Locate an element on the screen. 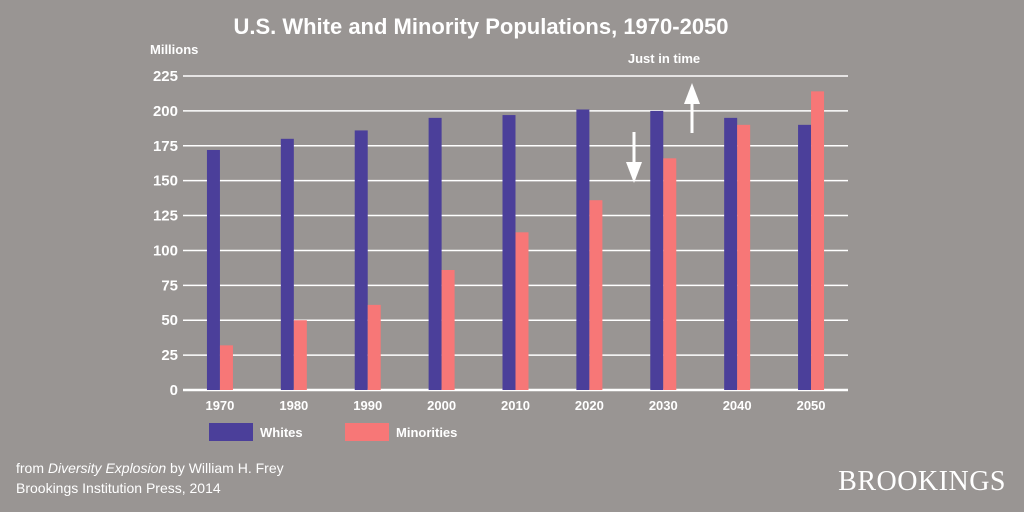  credit-author: by William H. Frey is located at coordinates (225, 468).